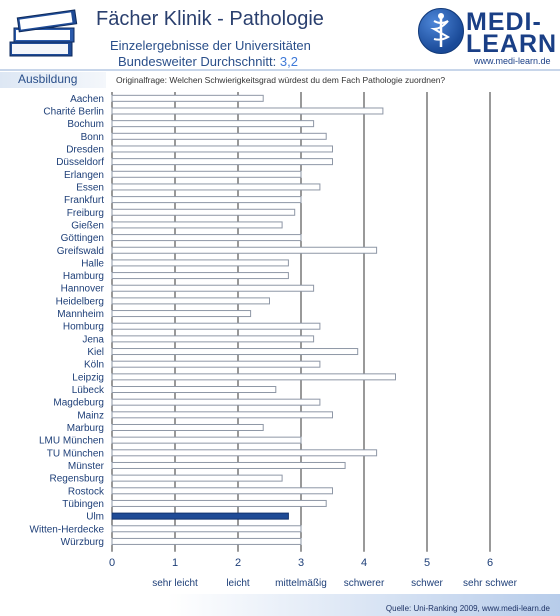  Describe the element at coordinates (92, 263) in the screenshot. I see `category-label: Halle` at that location.